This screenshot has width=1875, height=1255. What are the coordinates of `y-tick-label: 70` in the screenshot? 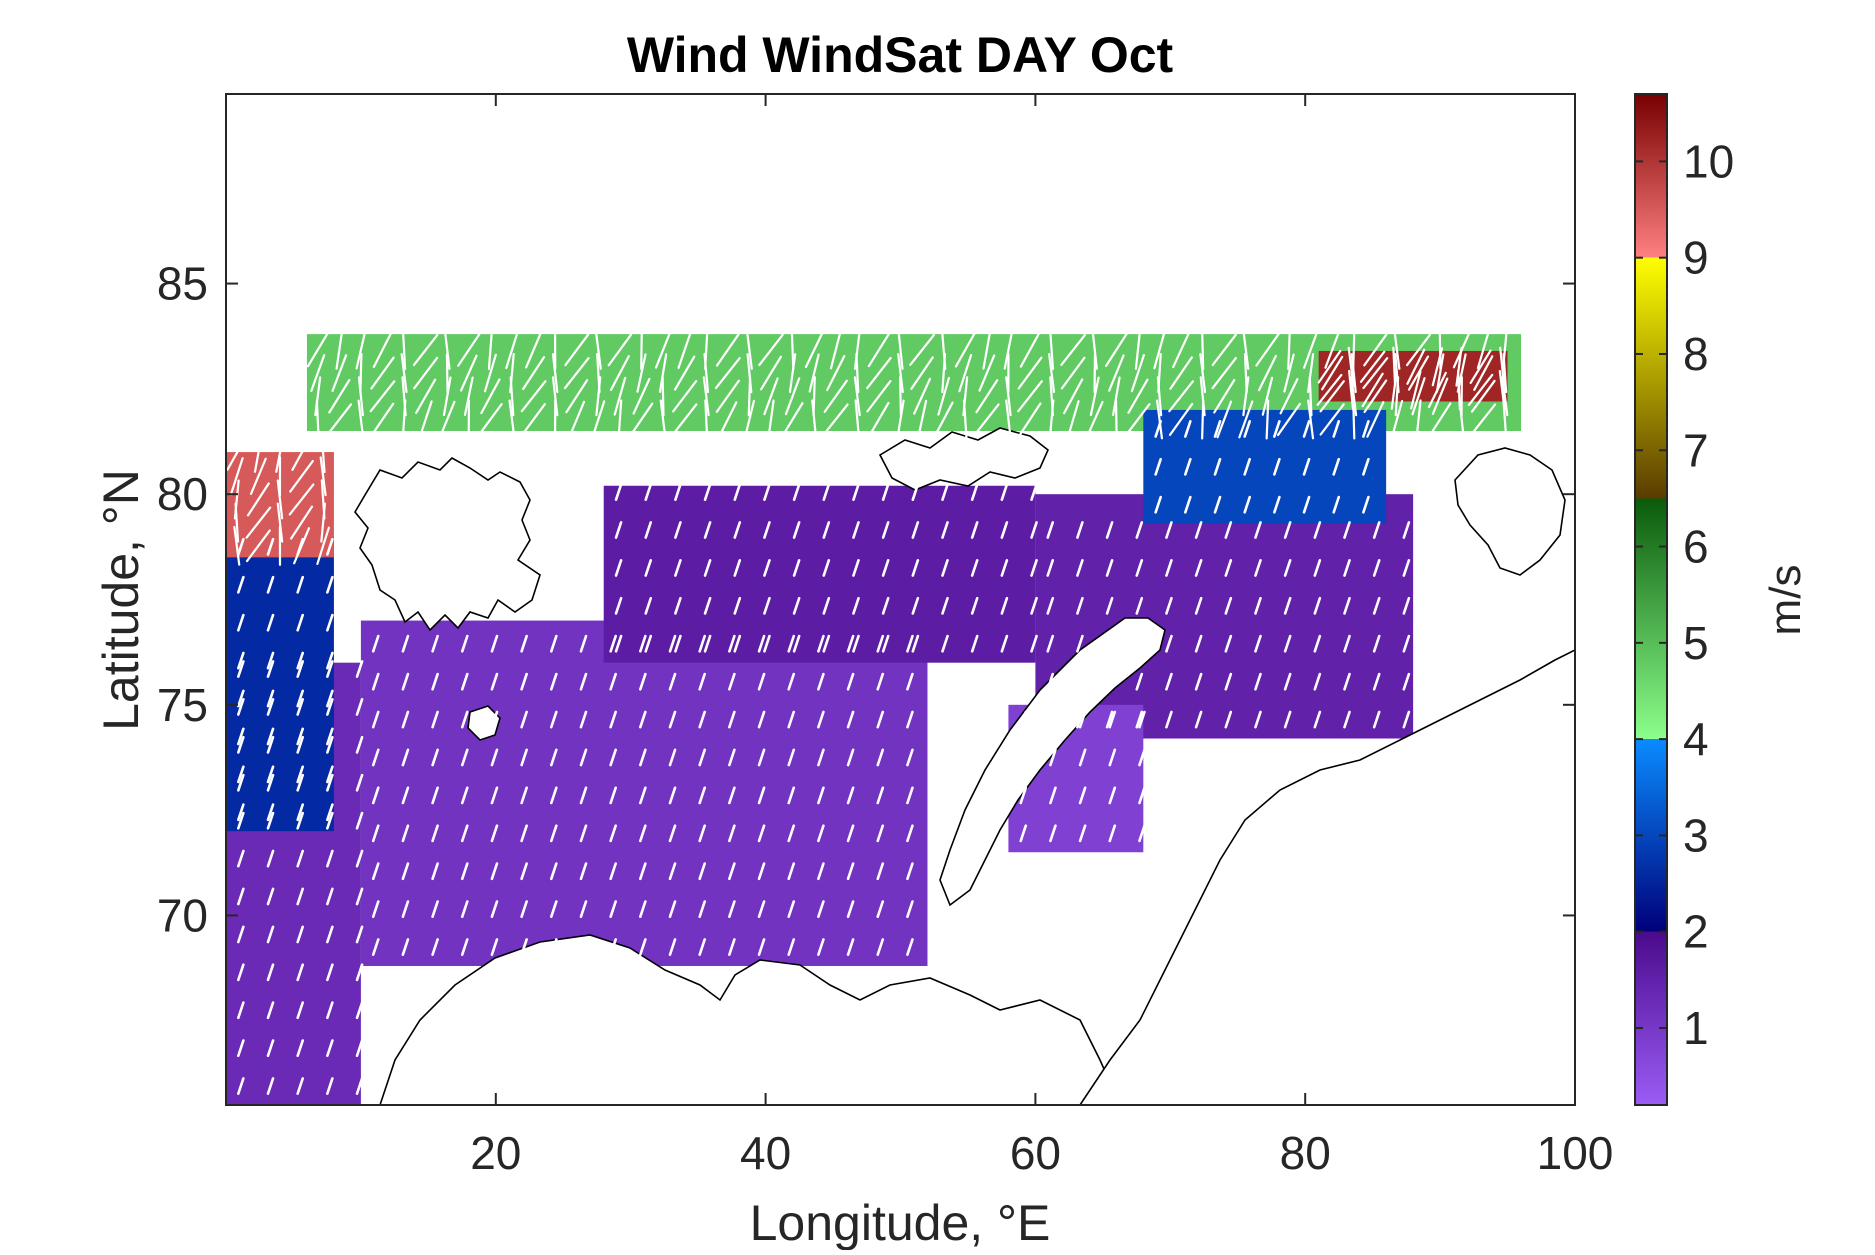 It's located at (182, 915).